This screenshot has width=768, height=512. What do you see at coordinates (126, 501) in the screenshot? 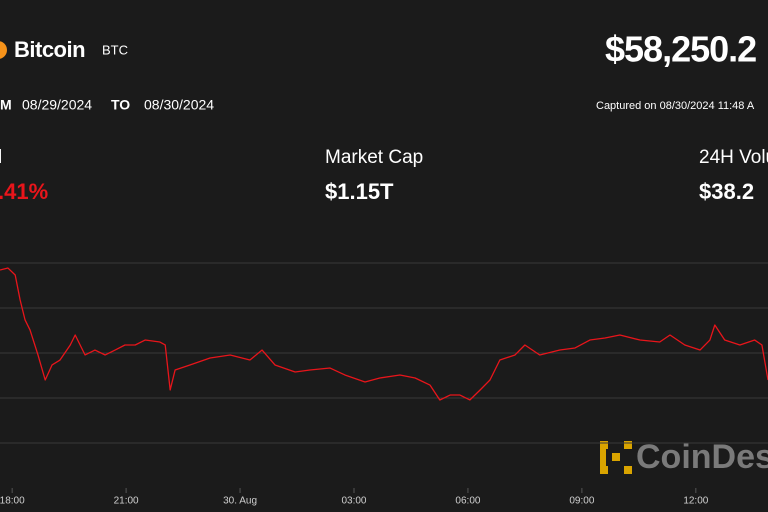
I see `x-tick-label: 21:00` at bounding box center [126, 501].